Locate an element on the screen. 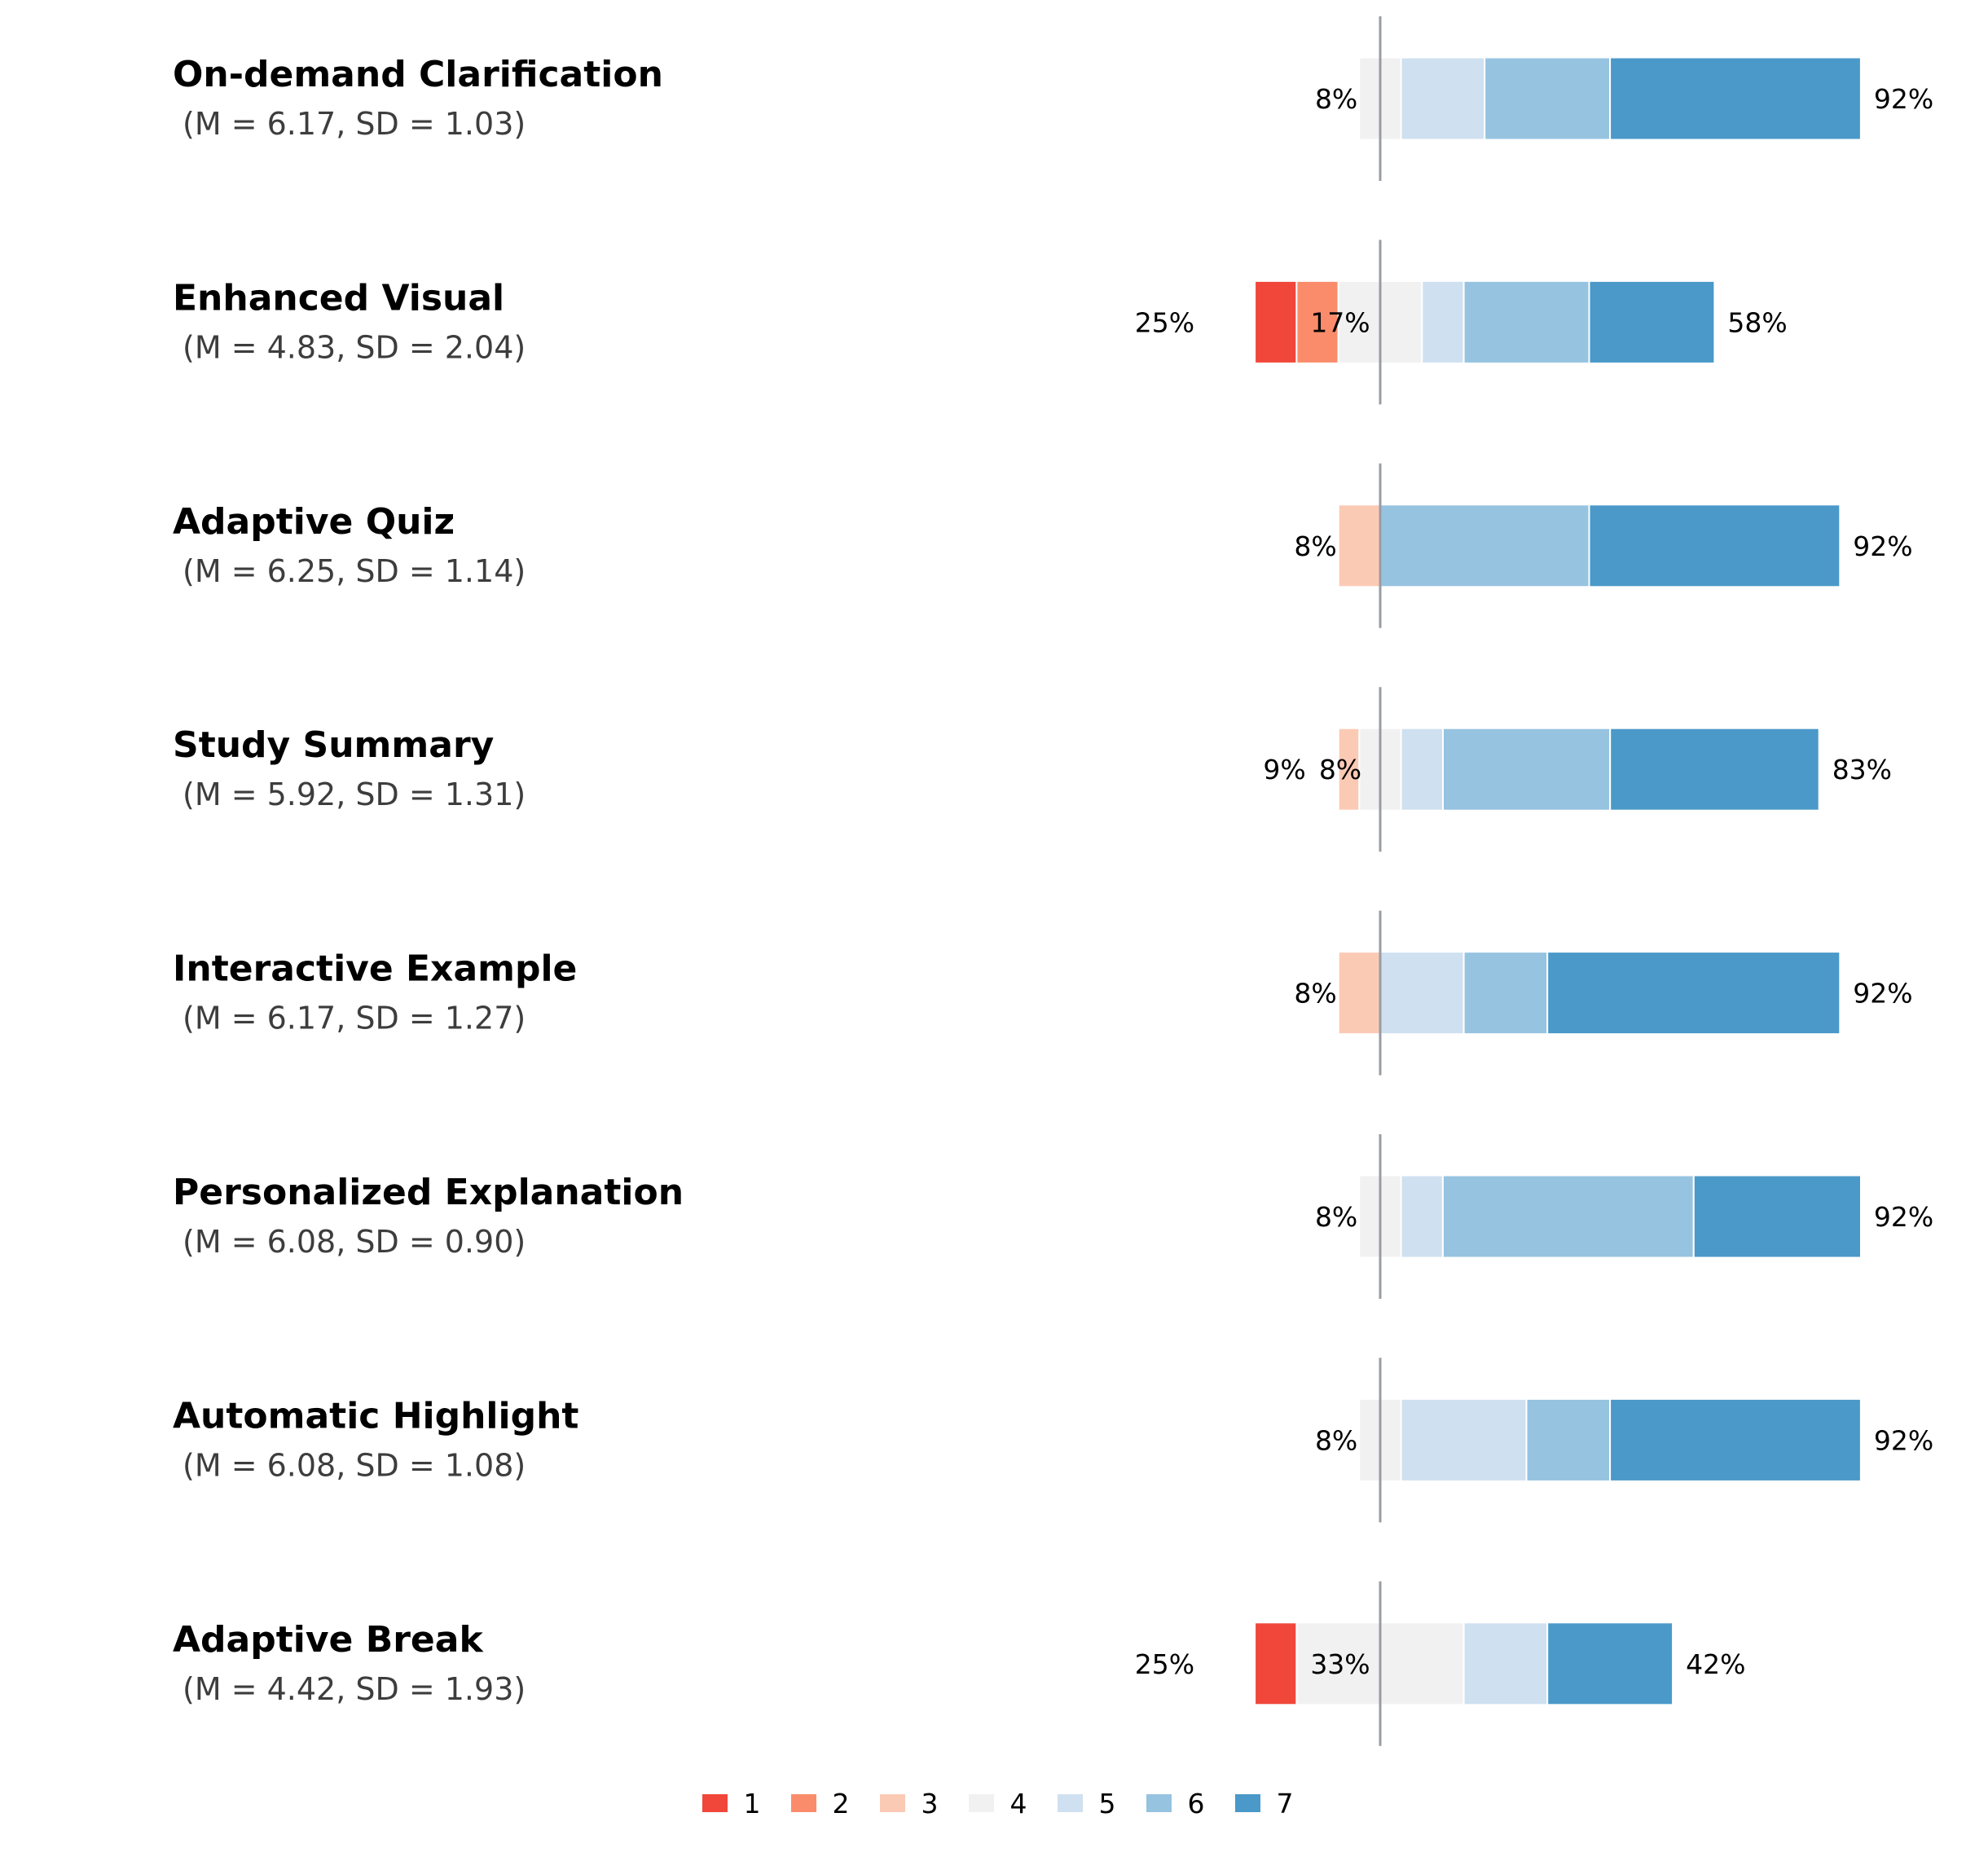 This screenshot has height=1870, width=1988. positive-pct-label: 42% is located at coordinates (1716, 1664).